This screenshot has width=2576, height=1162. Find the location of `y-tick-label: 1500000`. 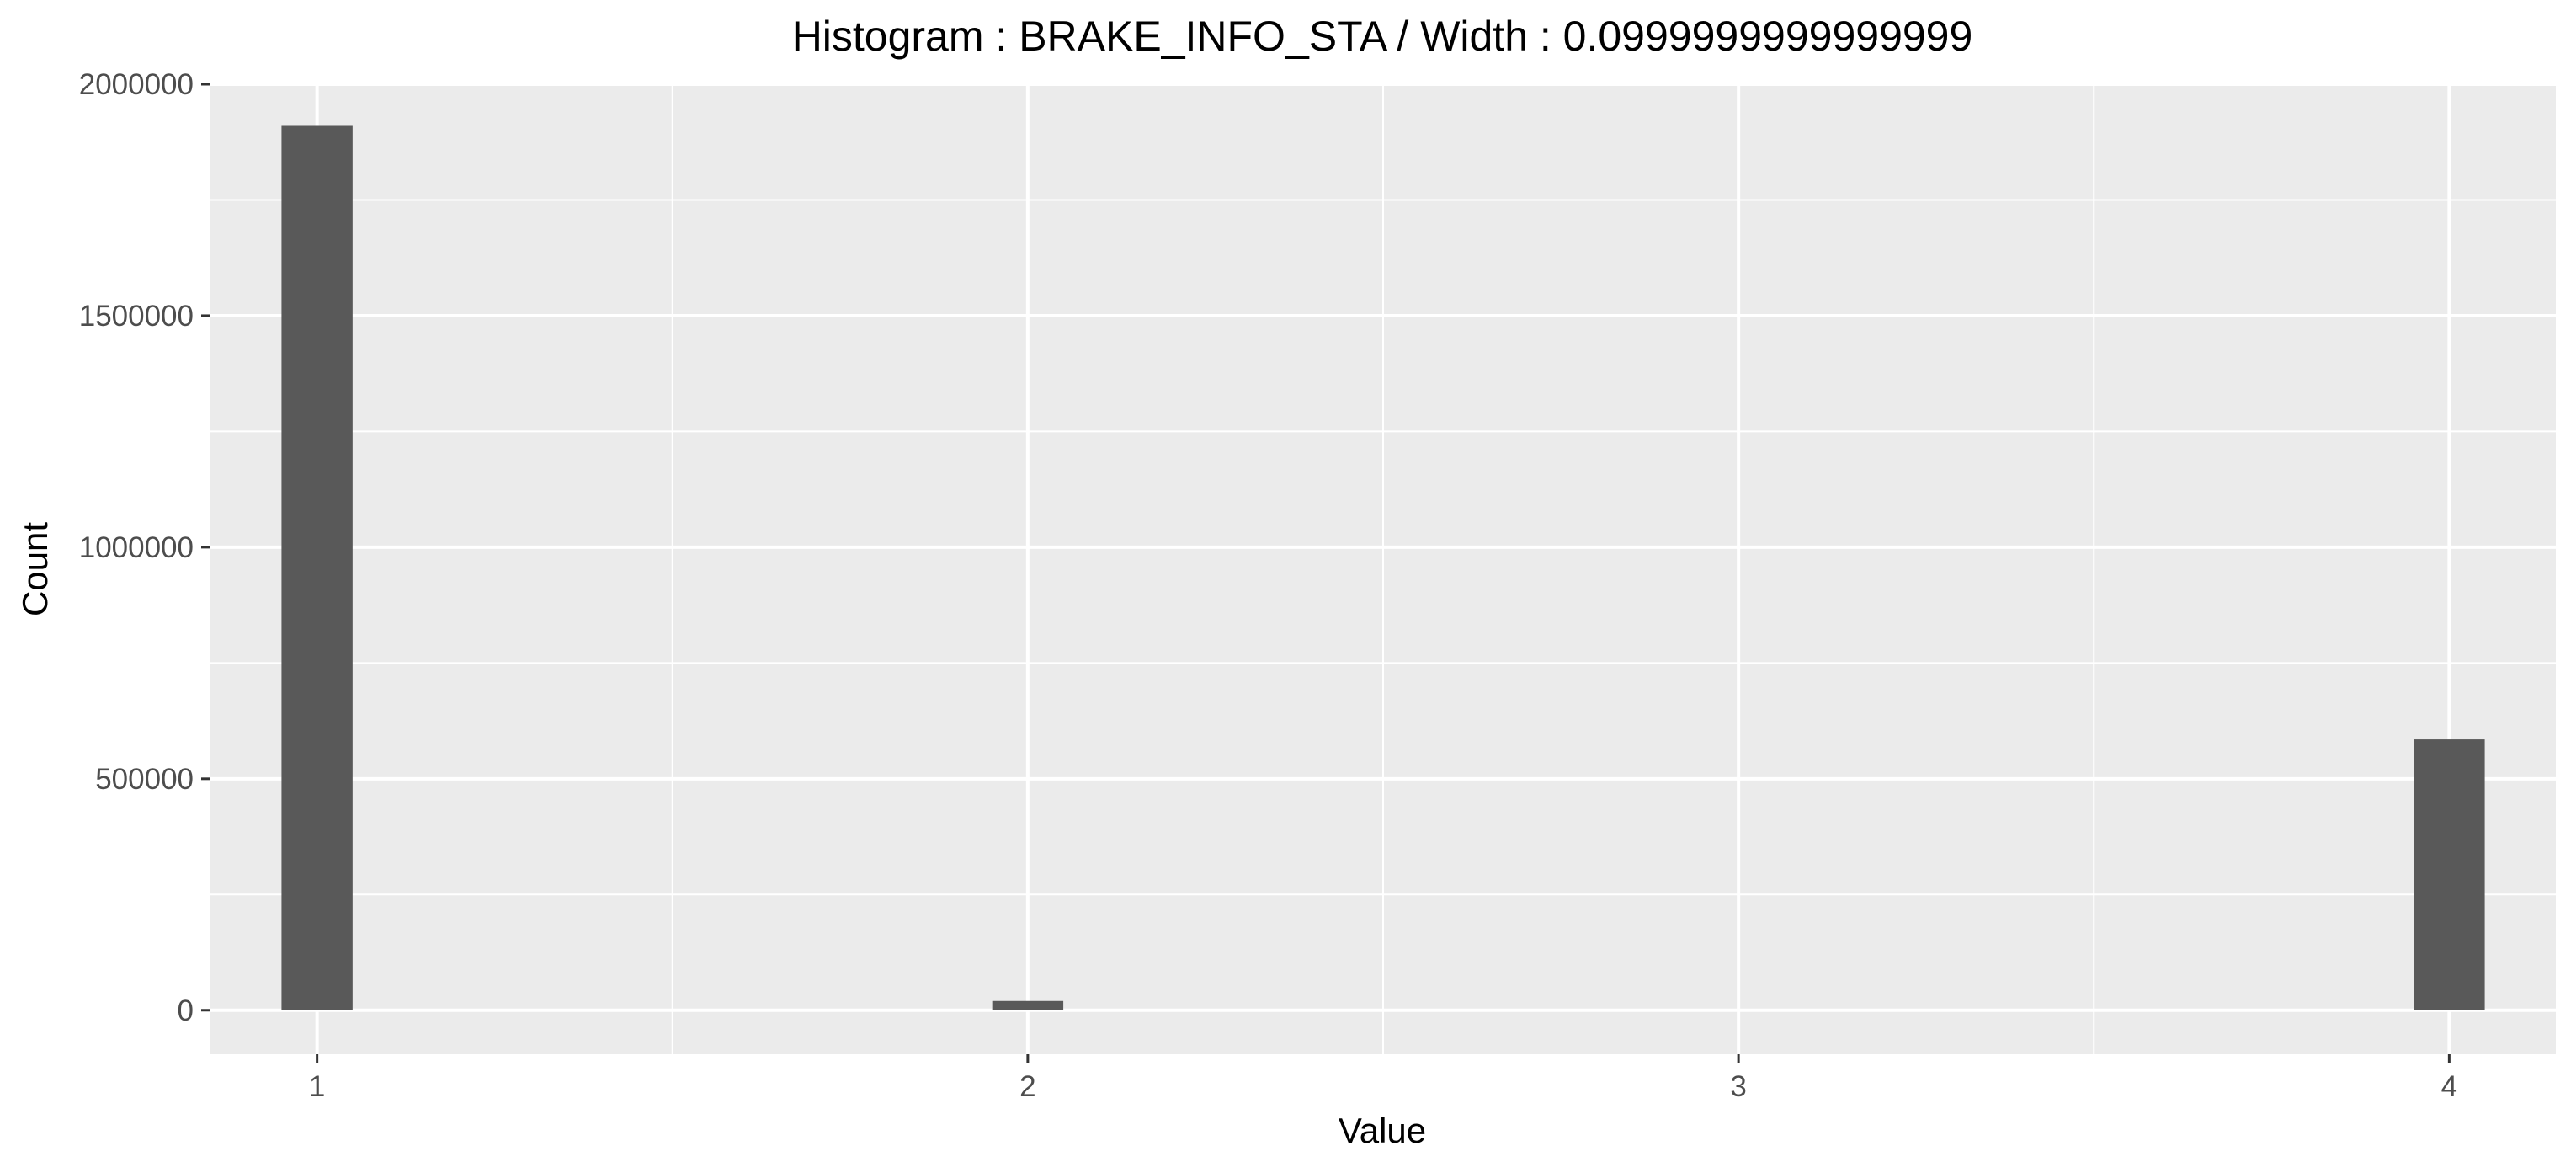

y-tick-label: 1500000 is located at coordinates (137, 316).